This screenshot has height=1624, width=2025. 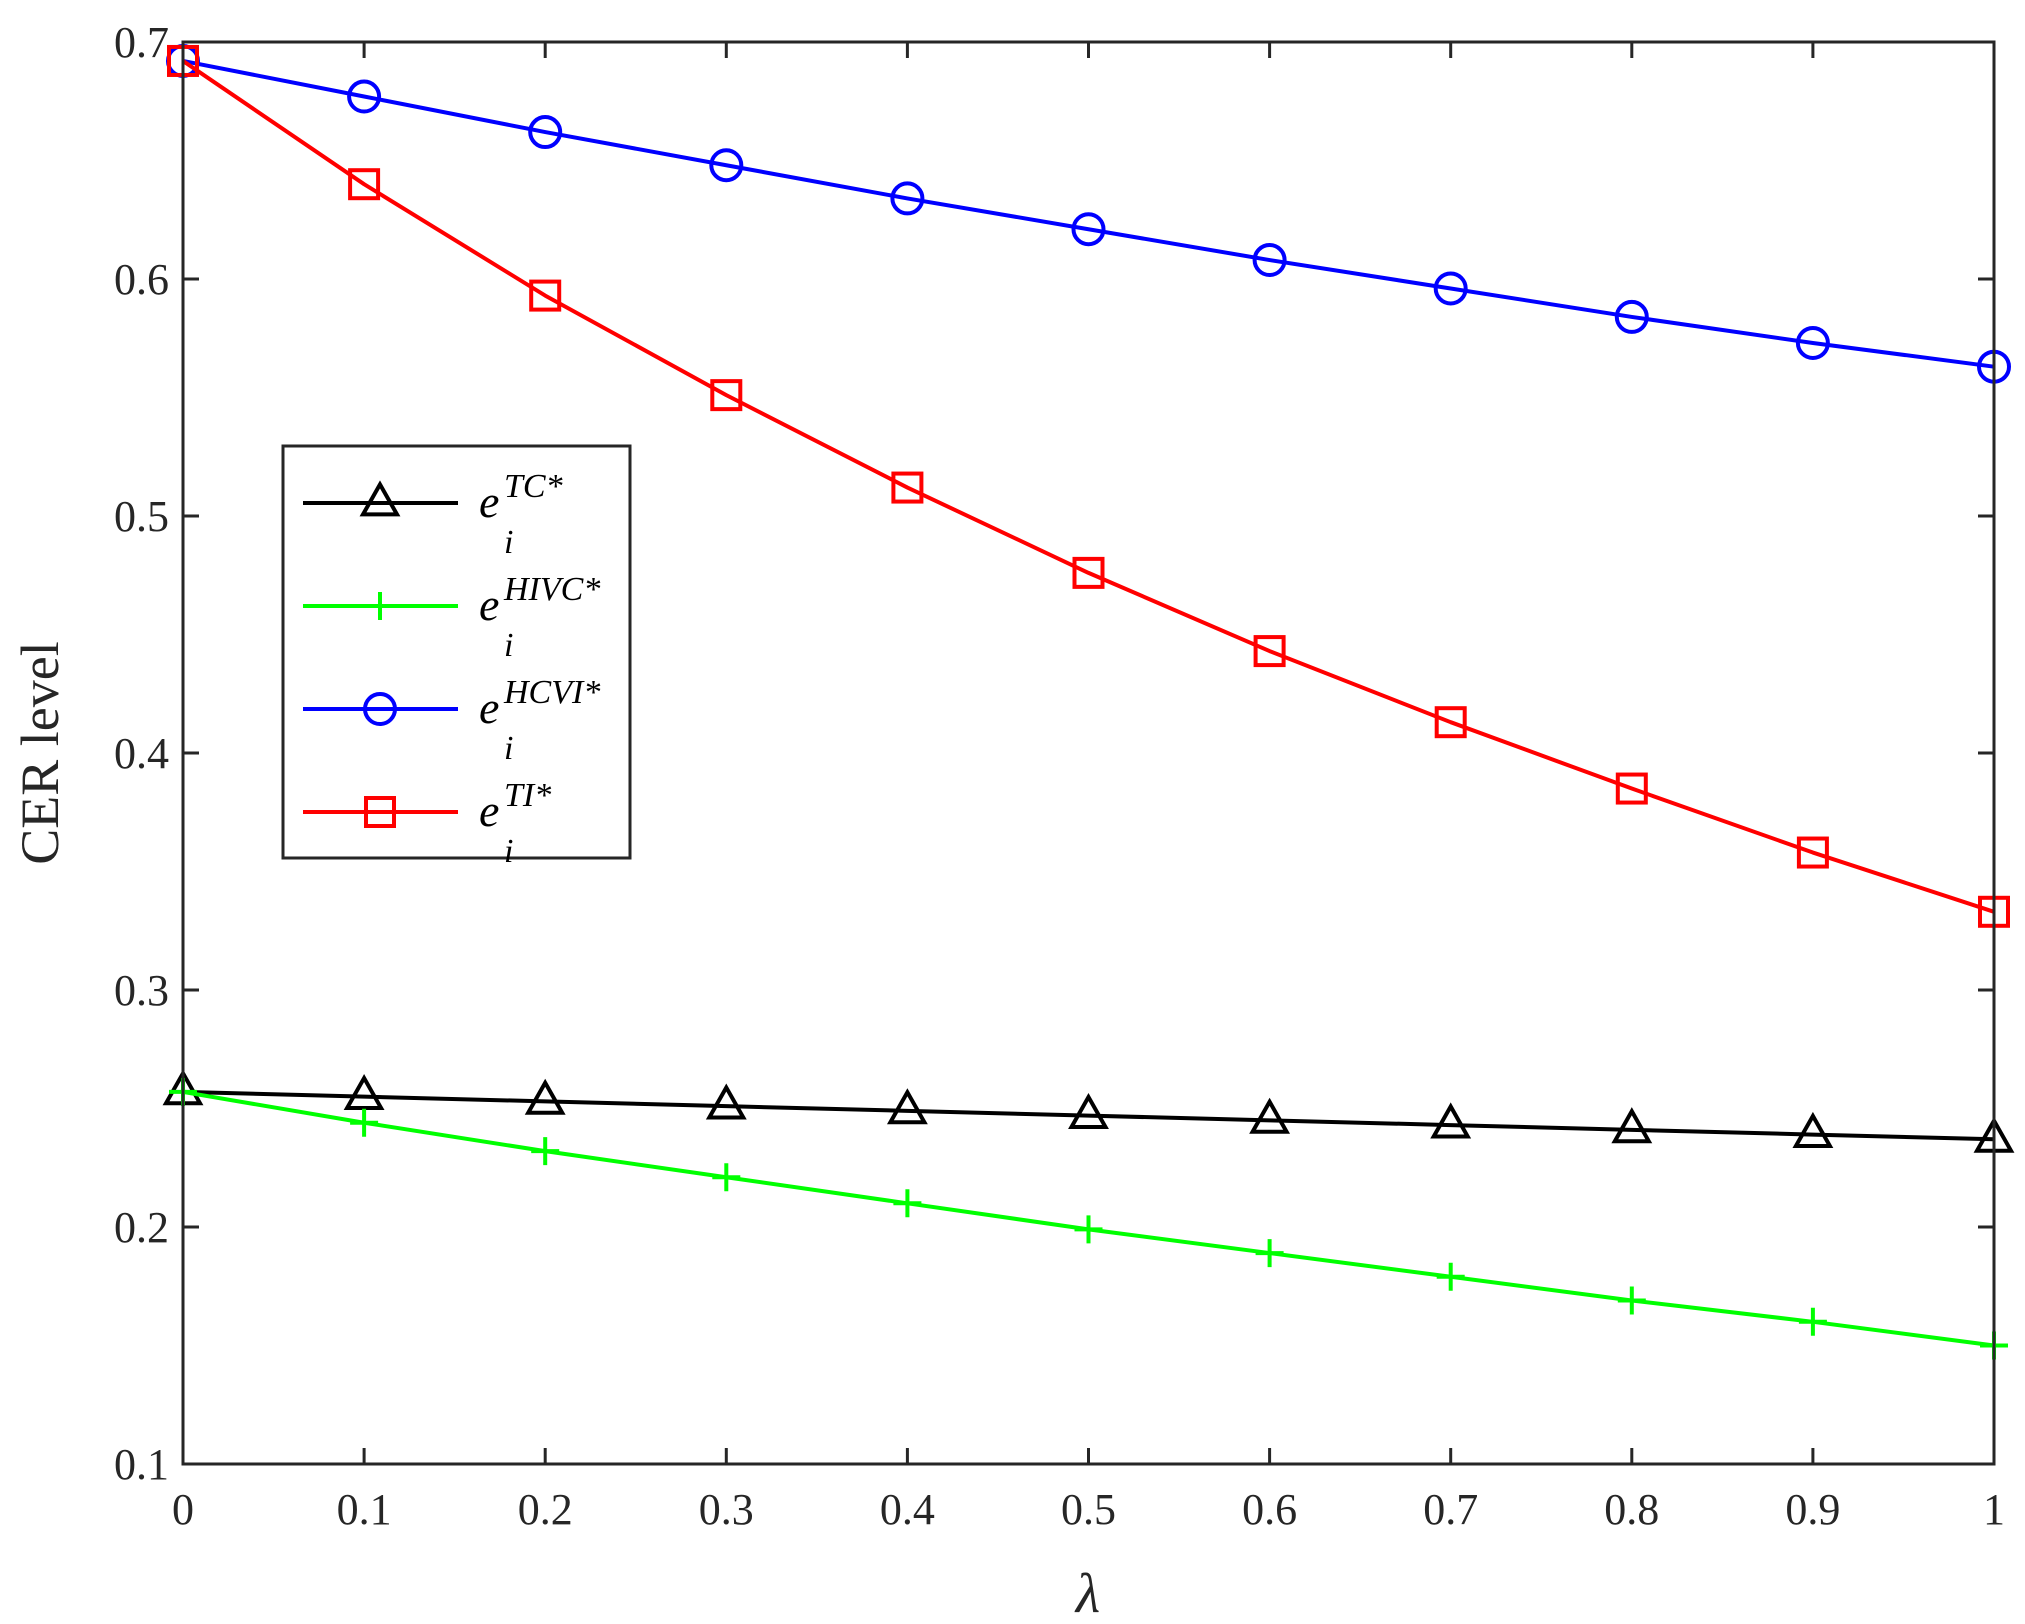 What do you see at coordinates (141, 42) in the screenshot?
I see `y-tick-label: 0.7` at bounding box center [141, 42].